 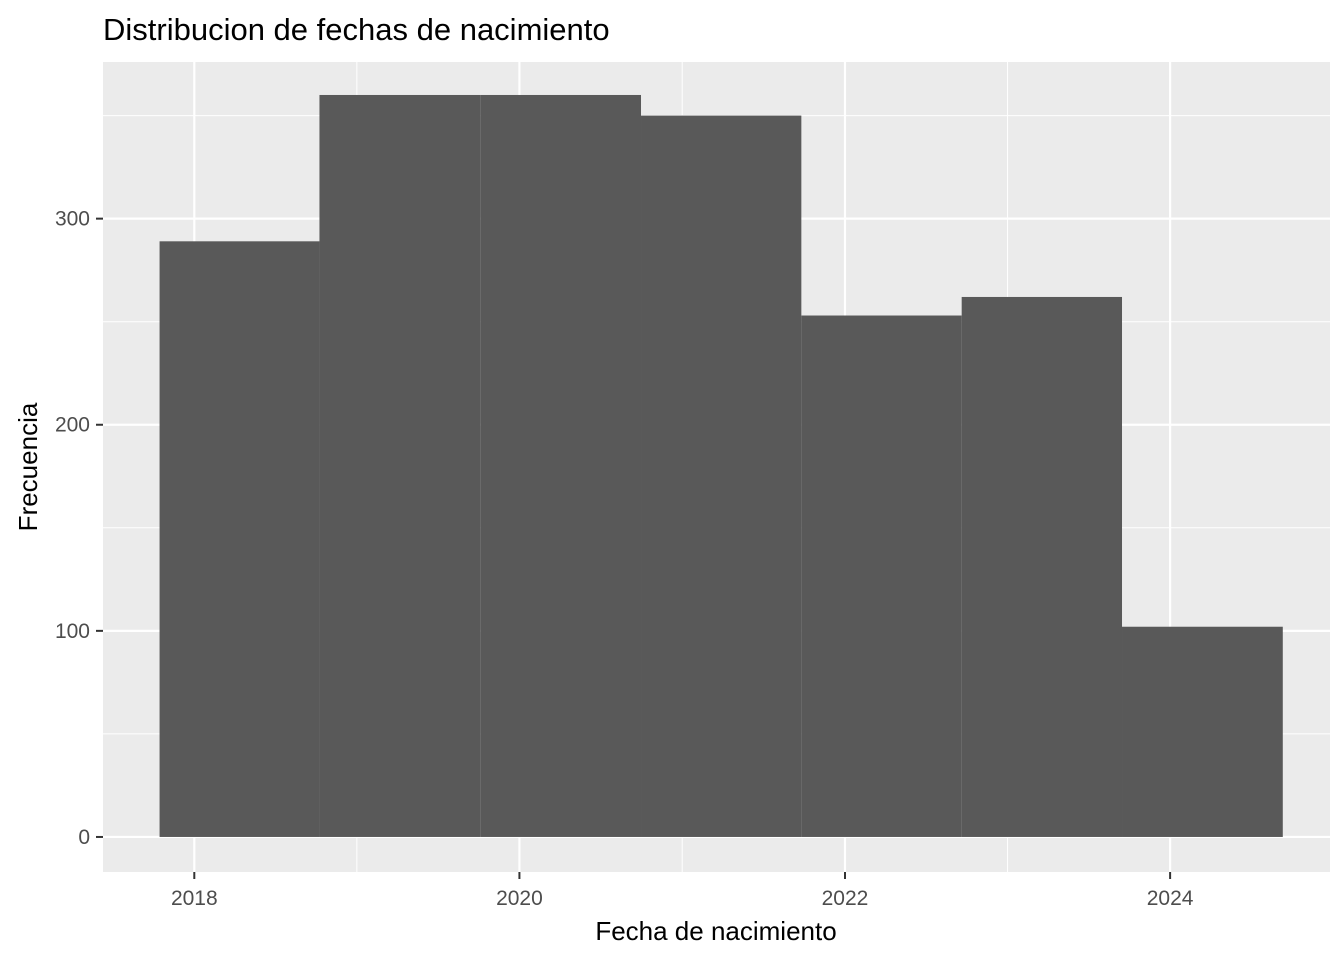 What do you see at coordinates (715, 931) in the screenshot?
I see `x-axis-title: Fecha de nacimiento` at bounding box center [715, 931].